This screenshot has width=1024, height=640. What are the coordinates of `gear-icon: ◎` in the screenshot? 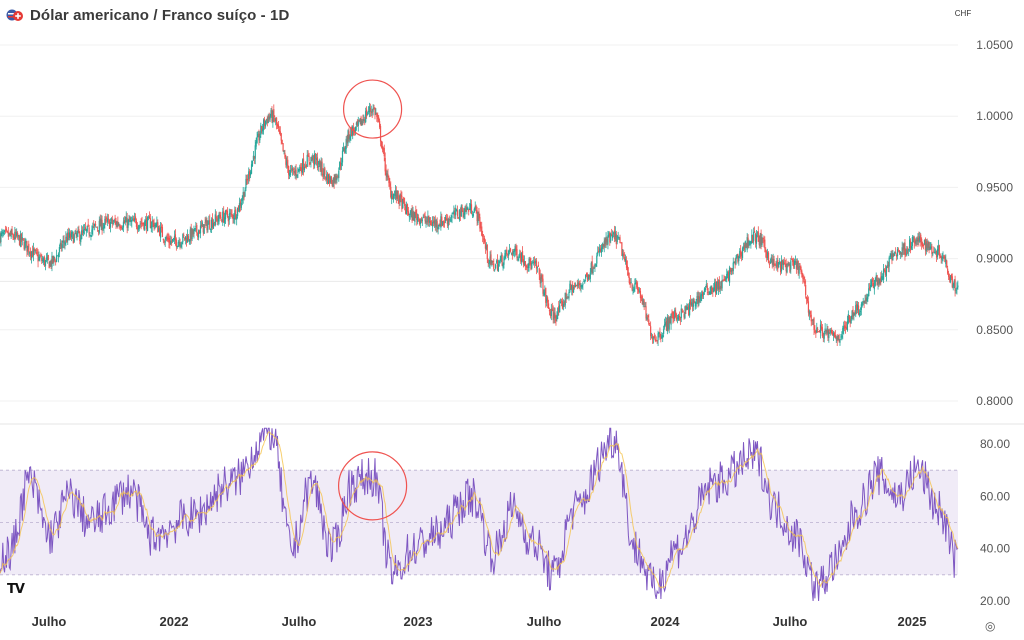 It's located at (990, 626).